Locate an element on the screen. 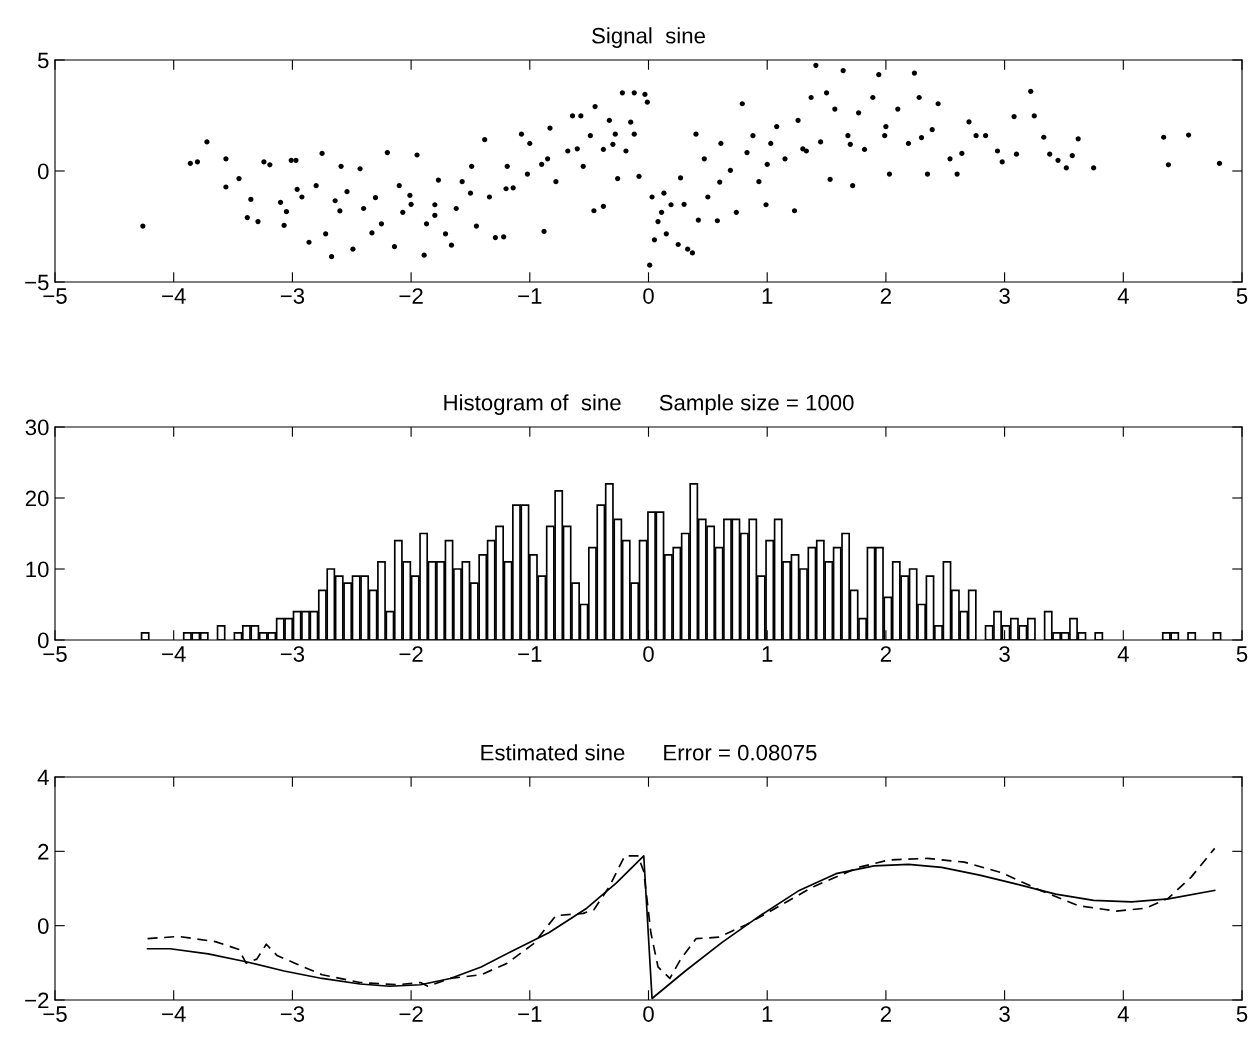  y-tick-label: 20 is located at coordinates (37, 498).